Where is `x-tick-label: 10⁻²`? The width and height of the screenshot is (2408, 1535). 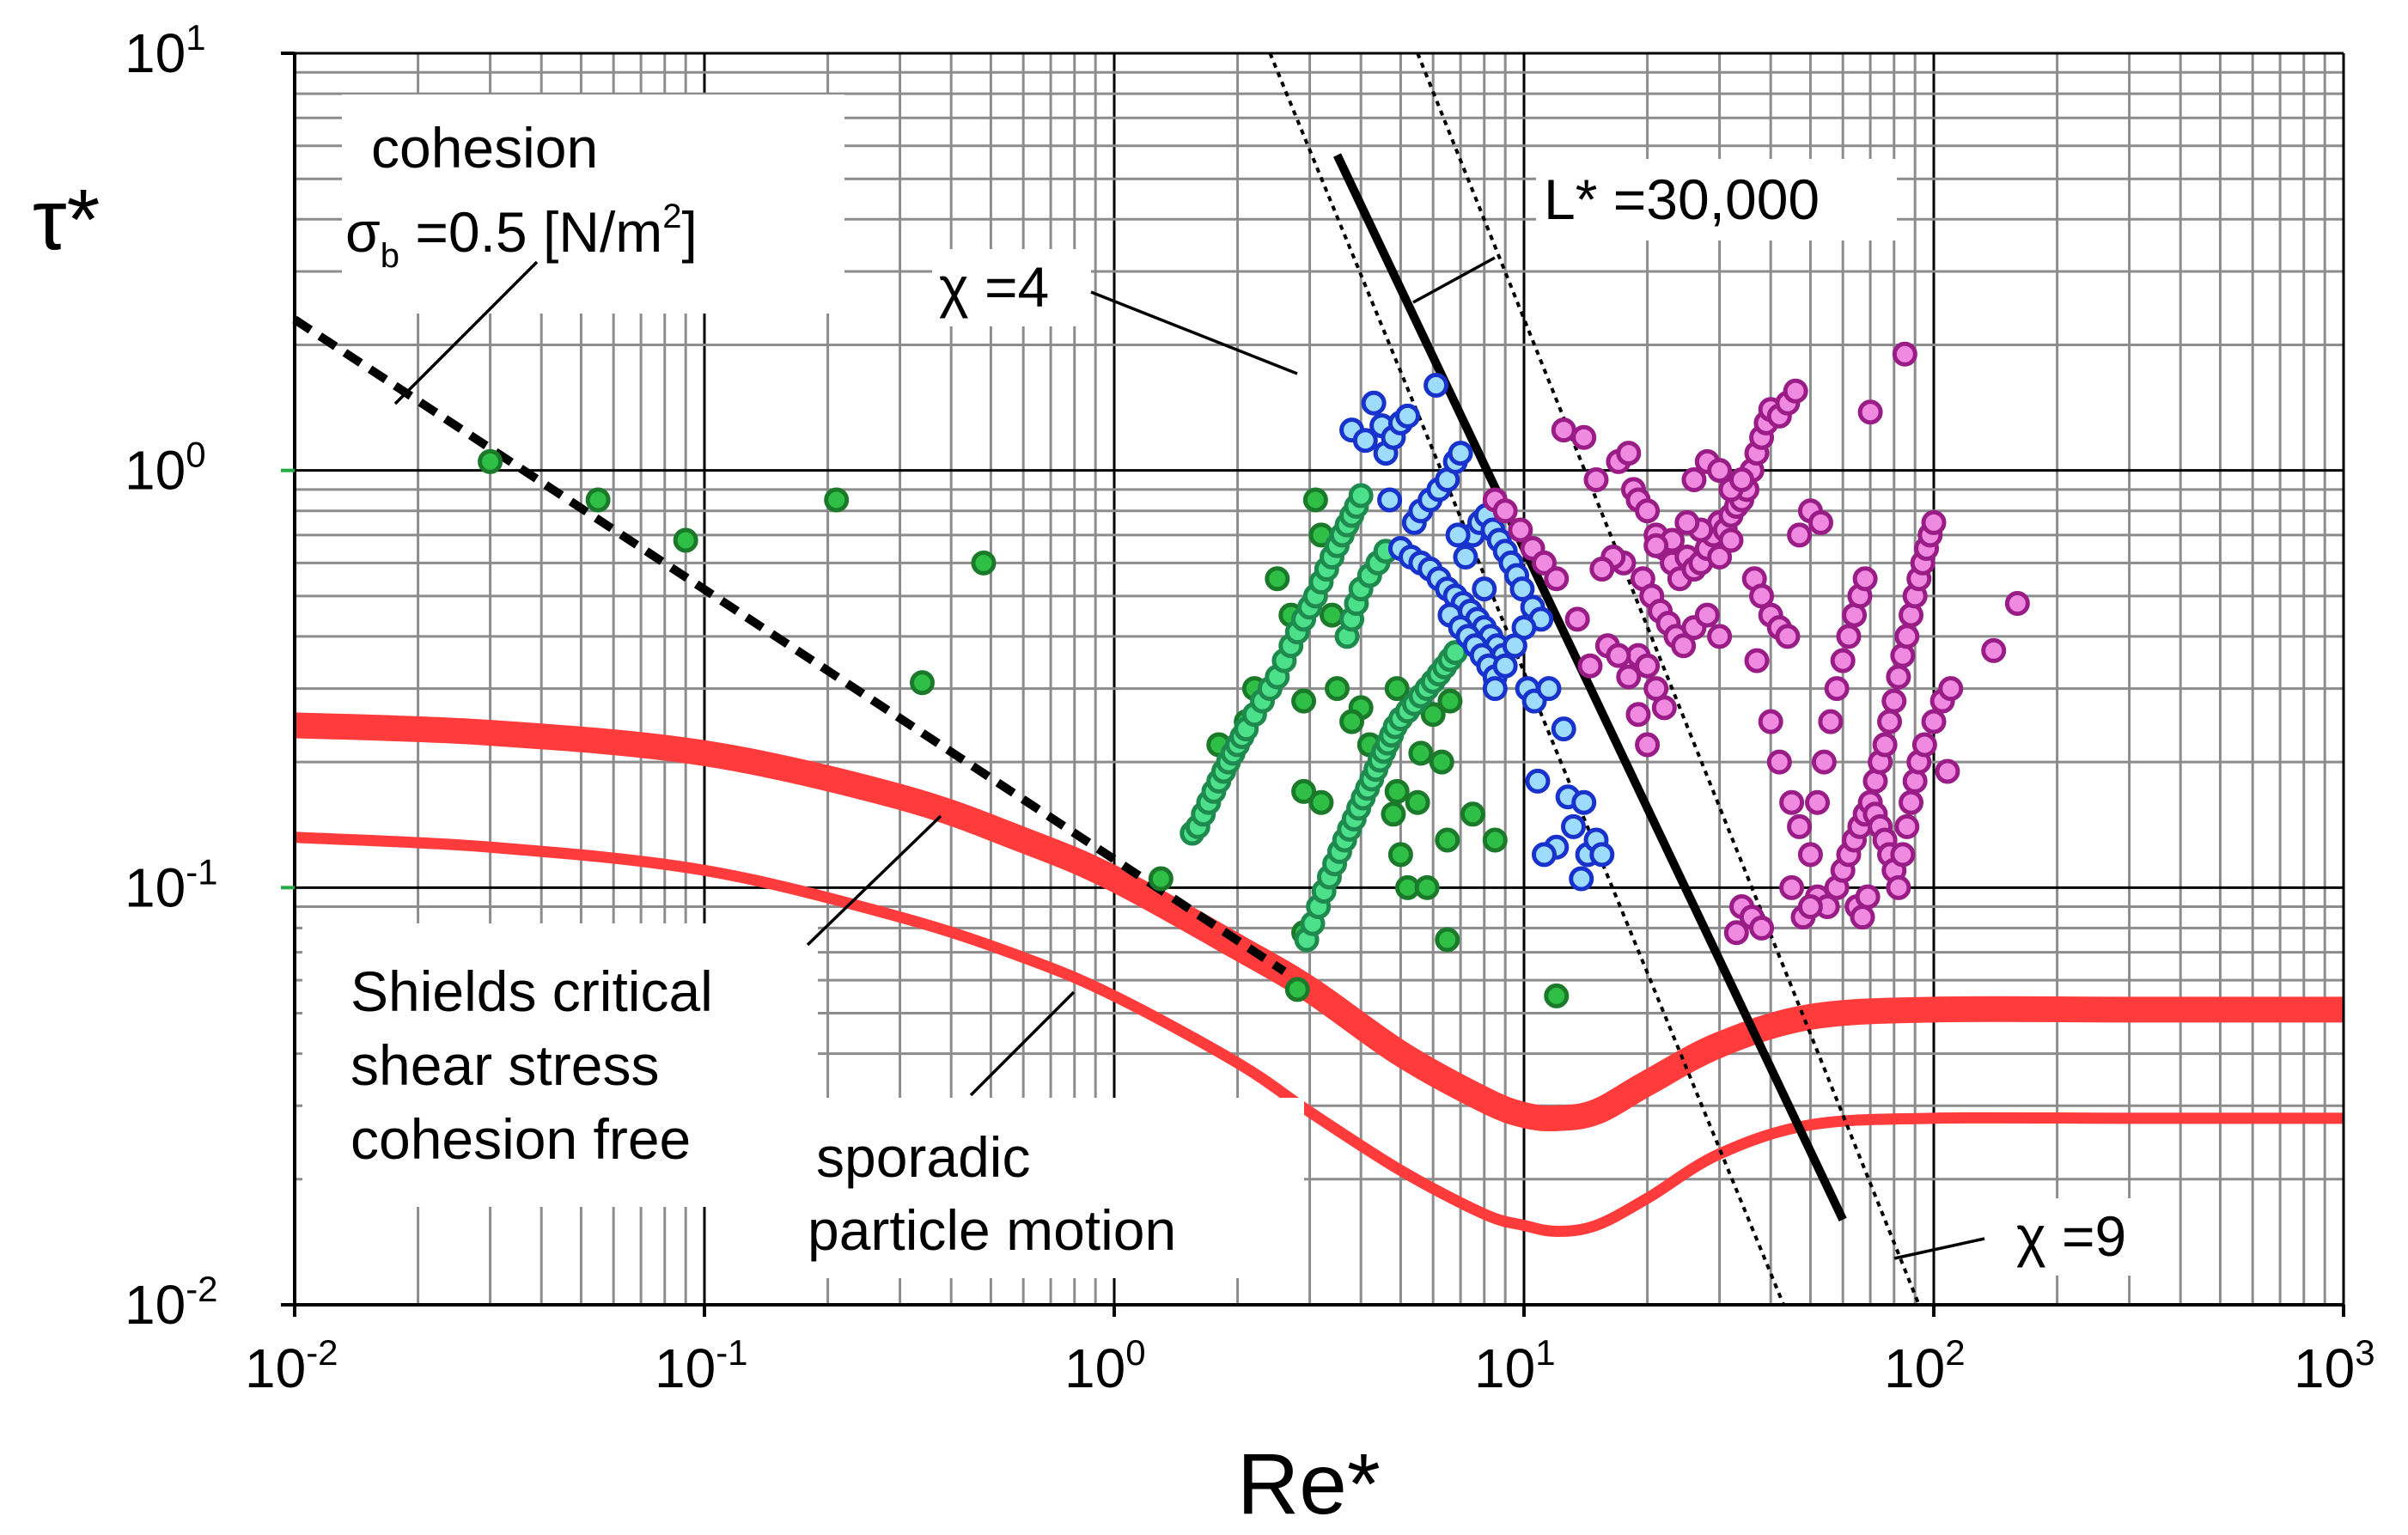 x-tick-label: 10⁻² is located at coordinates (291, 1365).